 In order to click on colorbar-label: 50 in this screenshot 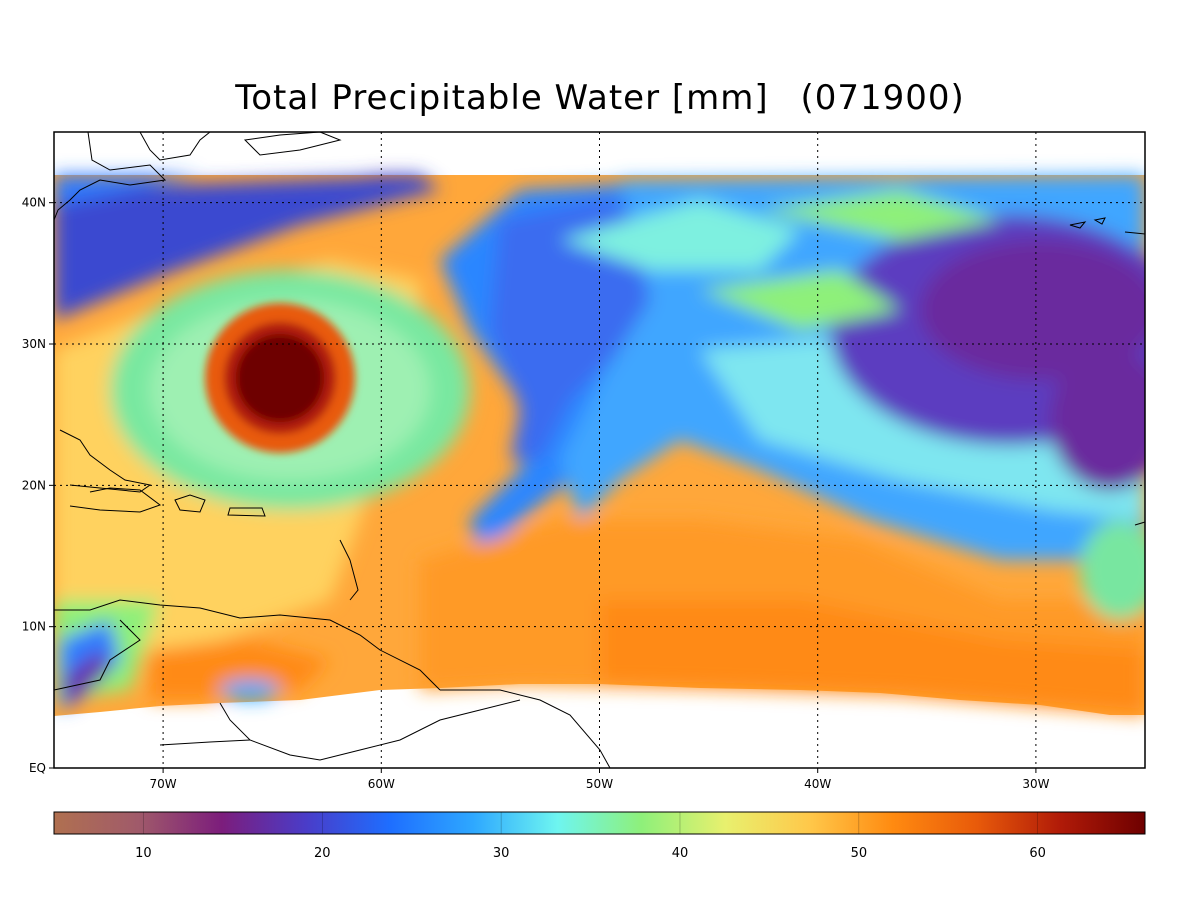, I will do `click(859, 853)`.